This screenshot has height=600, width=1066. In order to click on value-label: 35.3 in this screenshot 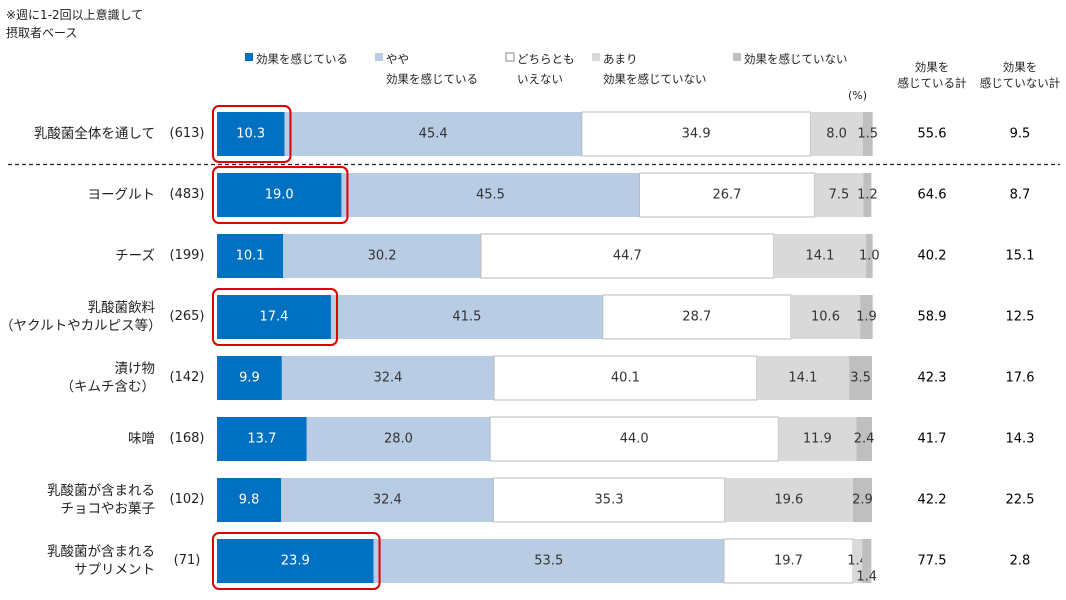, I will do `click(609, 500)`.